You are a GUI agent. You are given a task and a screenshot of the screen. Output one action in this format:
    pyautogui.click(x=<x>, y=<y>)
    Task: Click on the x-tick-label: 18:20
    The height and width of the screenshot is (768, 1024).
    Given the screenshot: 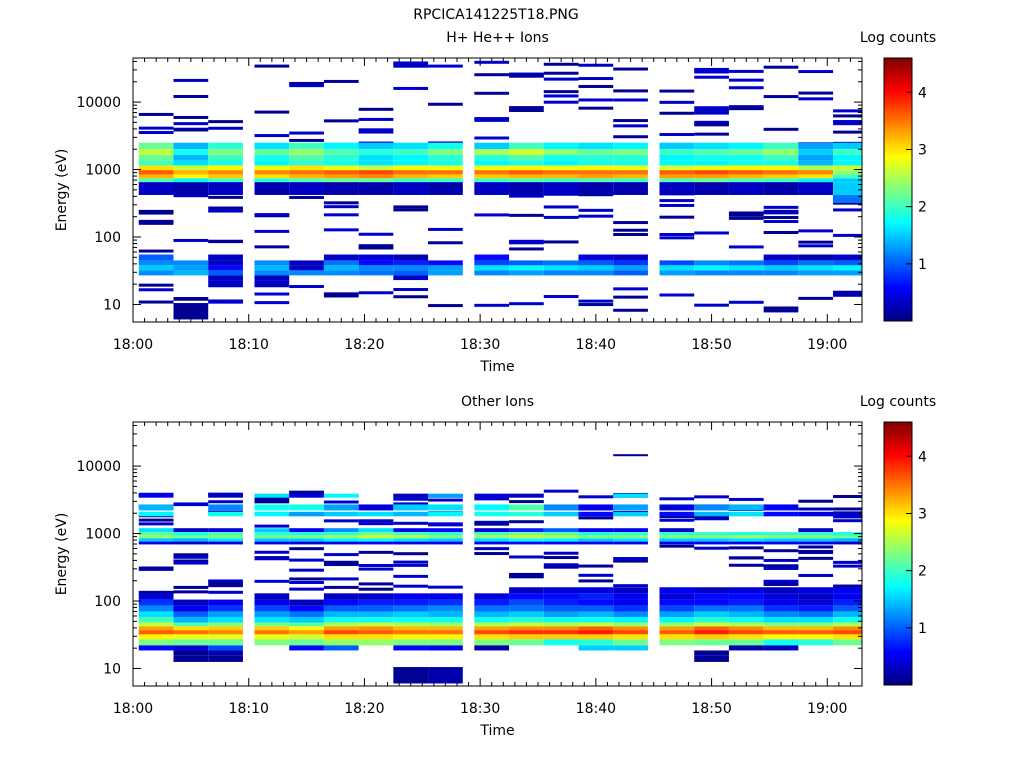 What is the action you would take?
    pyautogui.click(x=364, y=345)
    